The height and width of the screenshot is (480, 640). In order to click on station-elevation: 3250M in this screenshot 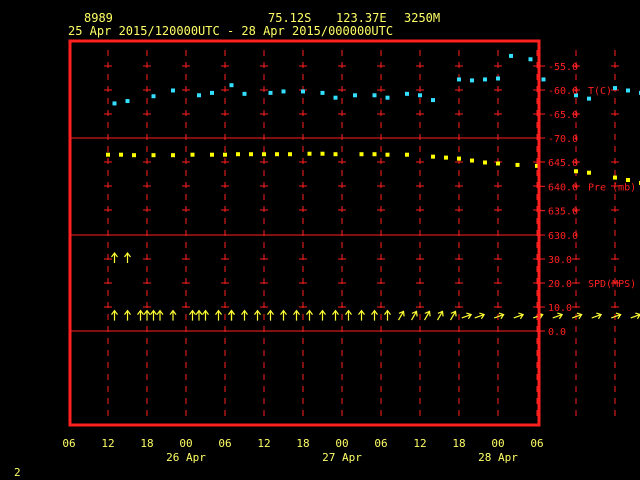, I will do `click(422, 18)`.